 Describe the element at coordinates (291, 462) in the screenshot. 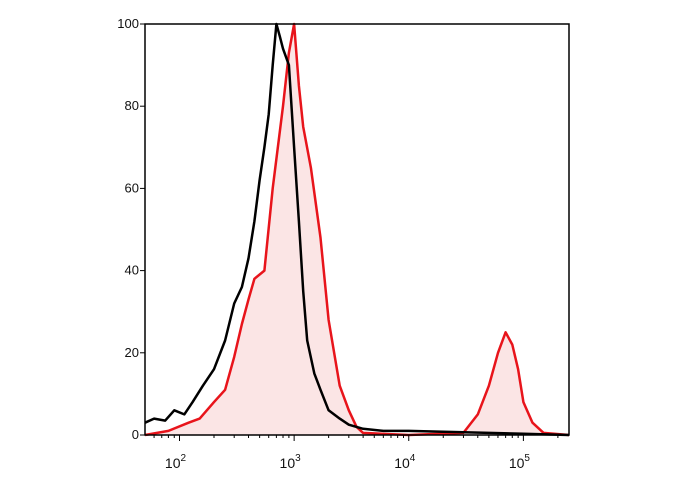

I see `x-tick-label-1: 10³` at that location.